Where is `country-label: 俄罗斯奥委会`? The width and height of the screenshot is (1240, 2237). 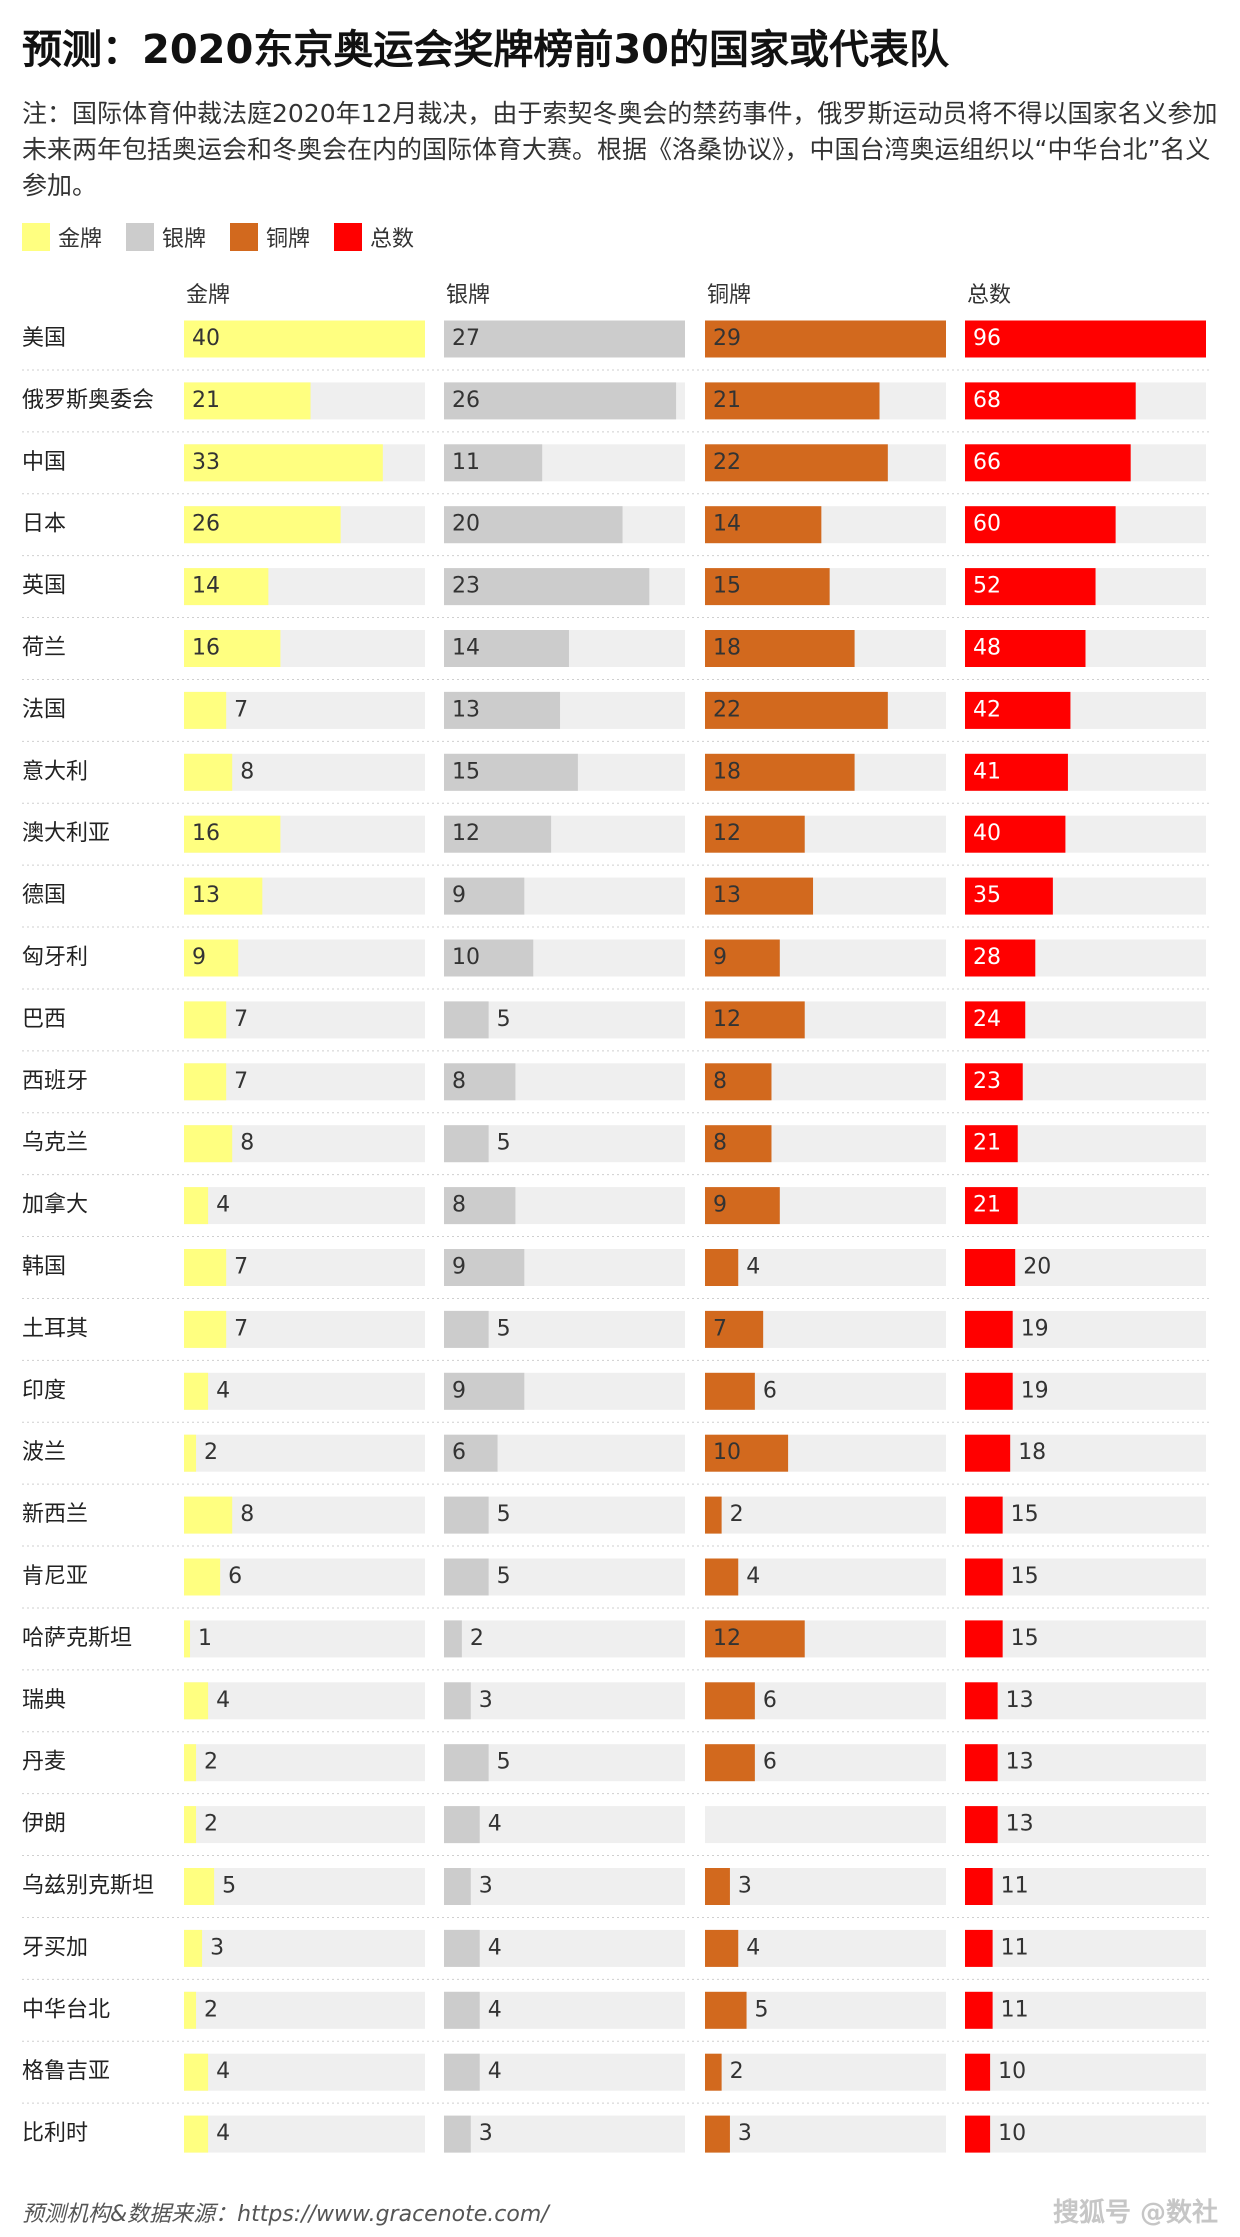 country-label: 俄罗斯奥委会 is located at coordinates (88, 400).